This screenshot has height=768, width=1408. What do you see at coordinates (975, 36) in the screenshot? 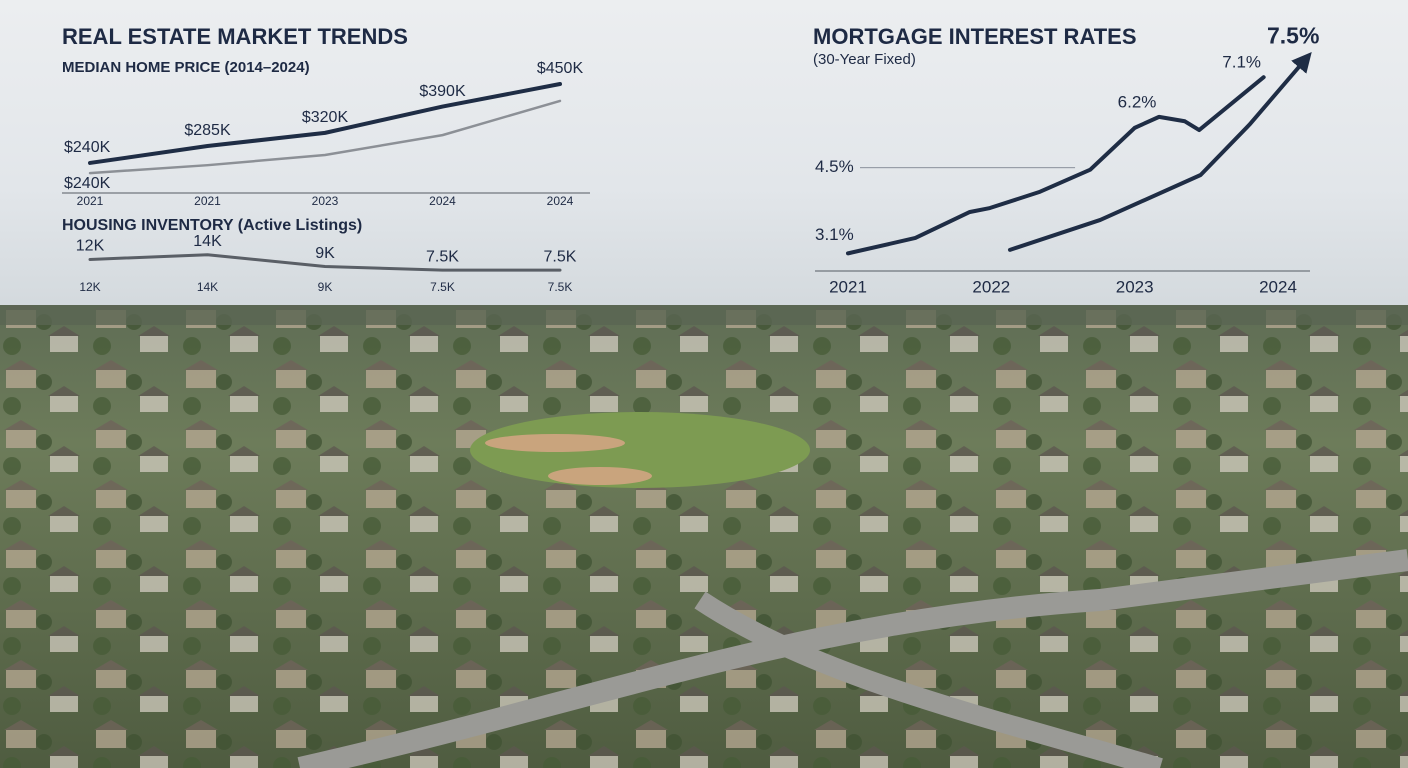
I see `chart-title: MORTGAGE INTEREST RATES` at bounding box center [975, 36].